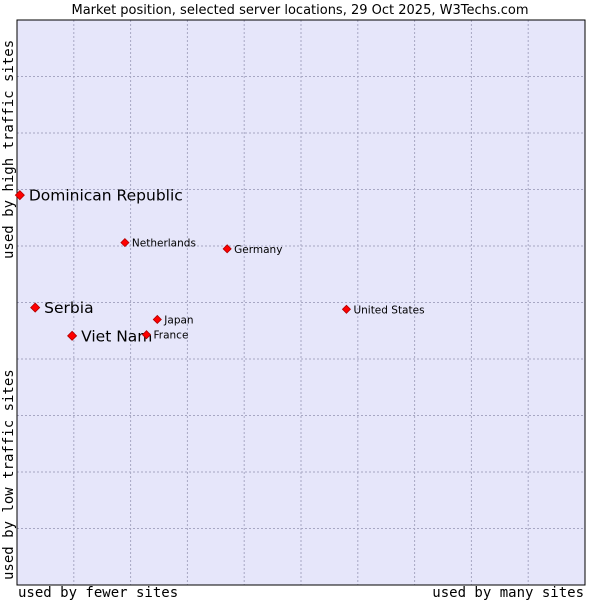  I want to click on point-label-netherlands: Netherlands, so click(164, 244).